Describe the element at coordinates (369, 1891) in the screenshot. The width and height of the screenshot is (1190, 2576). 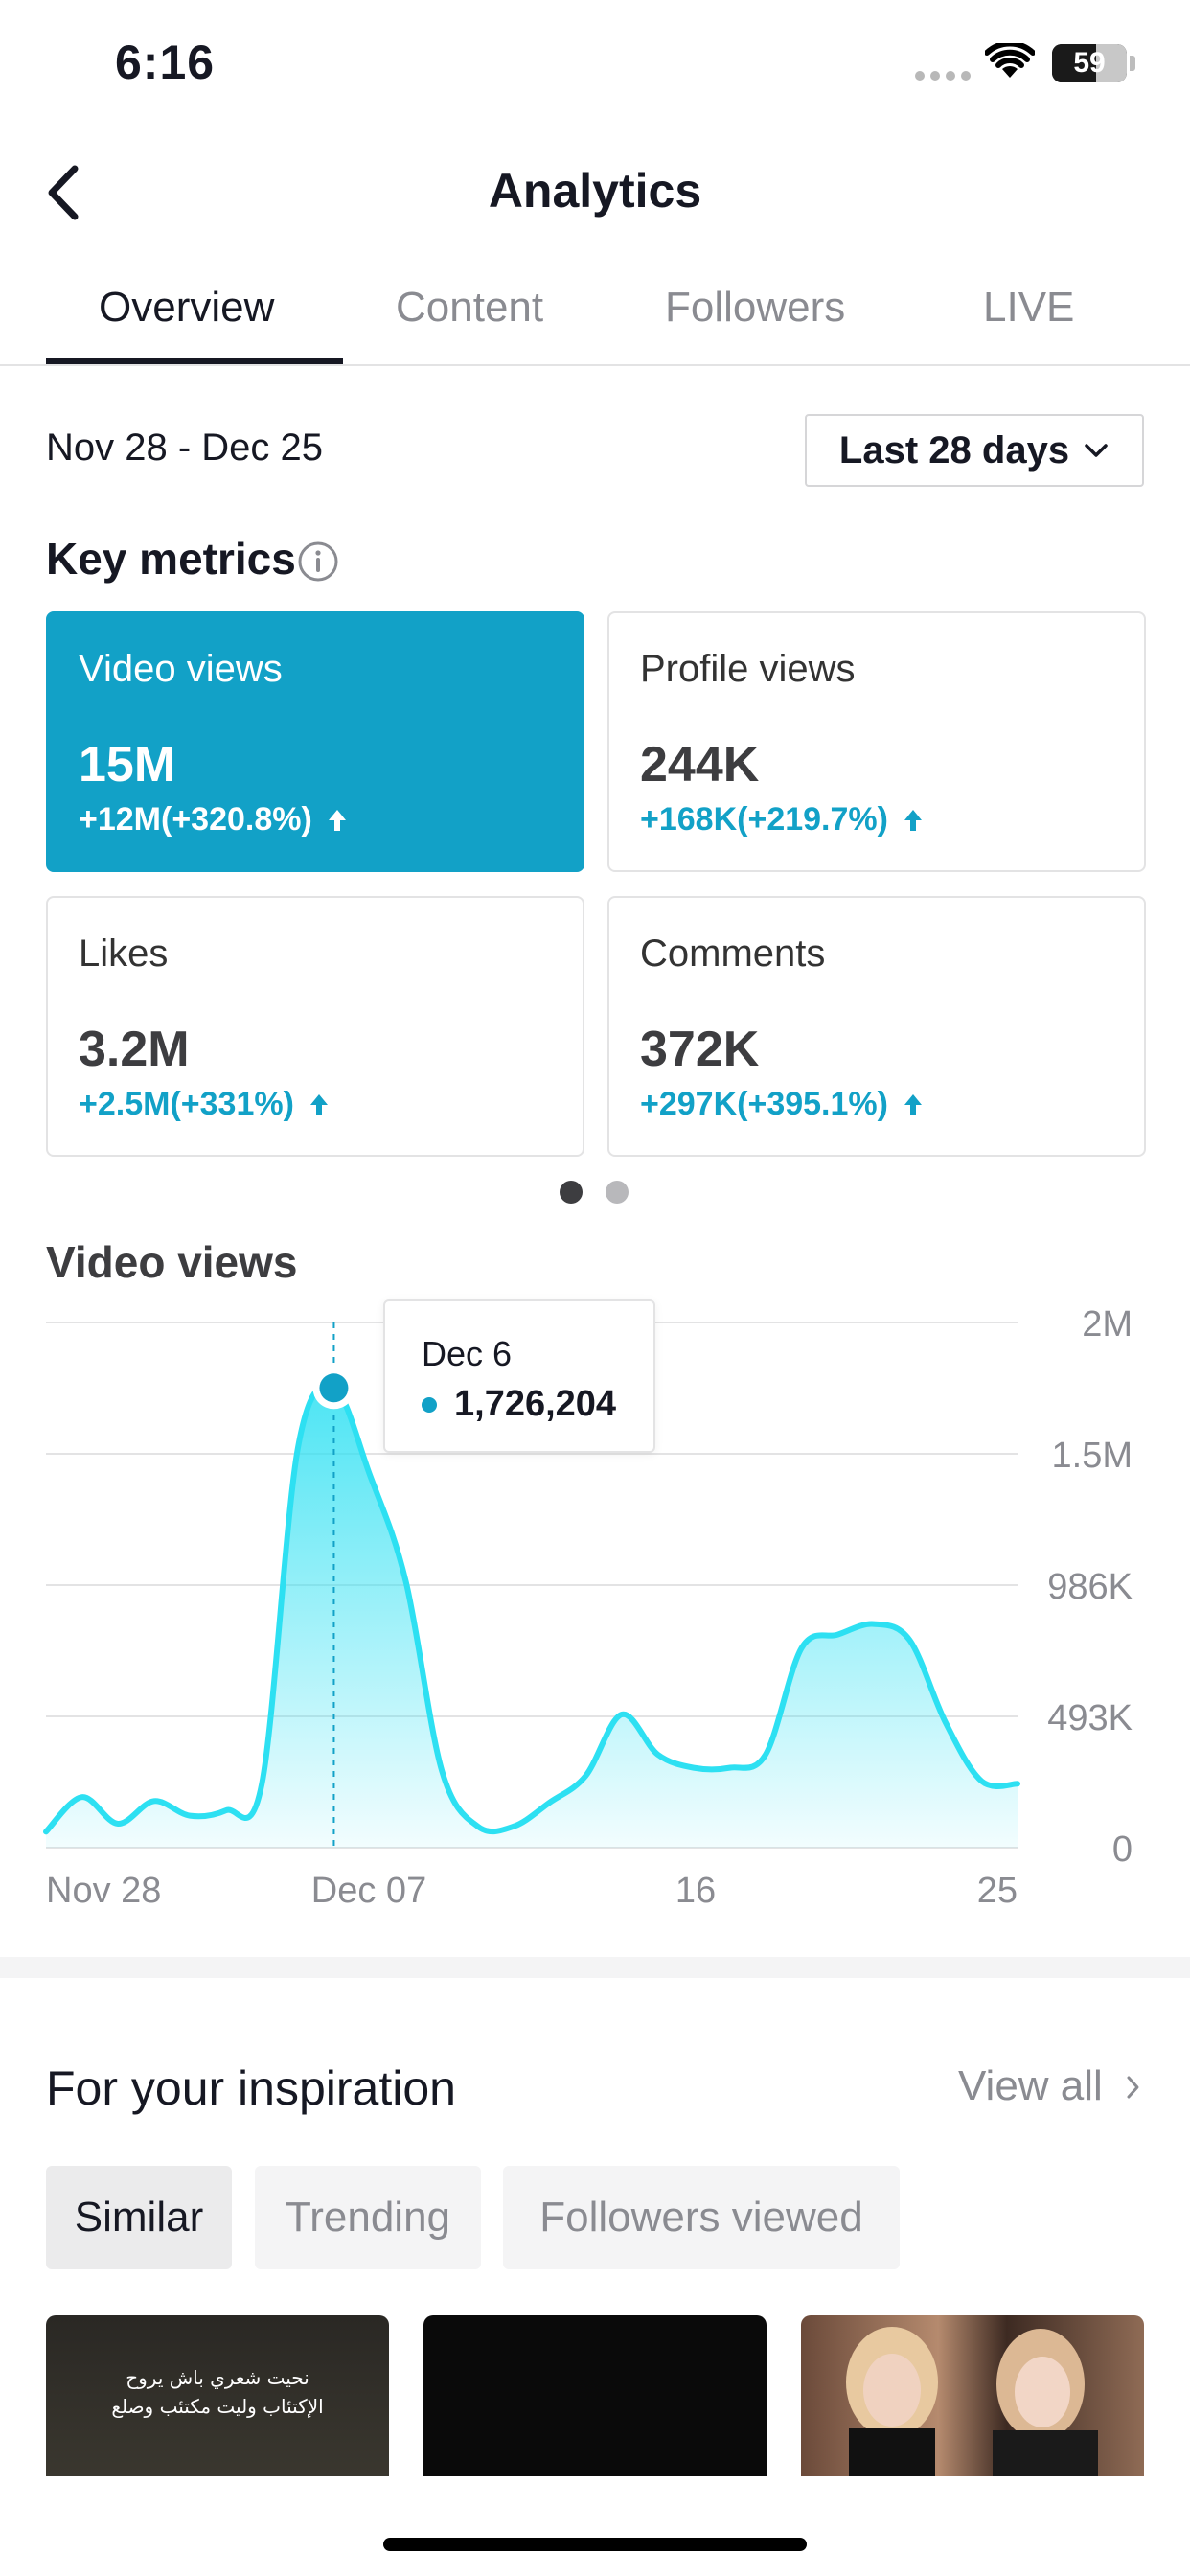
I see `chart-x-tick-label: Dec 07` at that location.